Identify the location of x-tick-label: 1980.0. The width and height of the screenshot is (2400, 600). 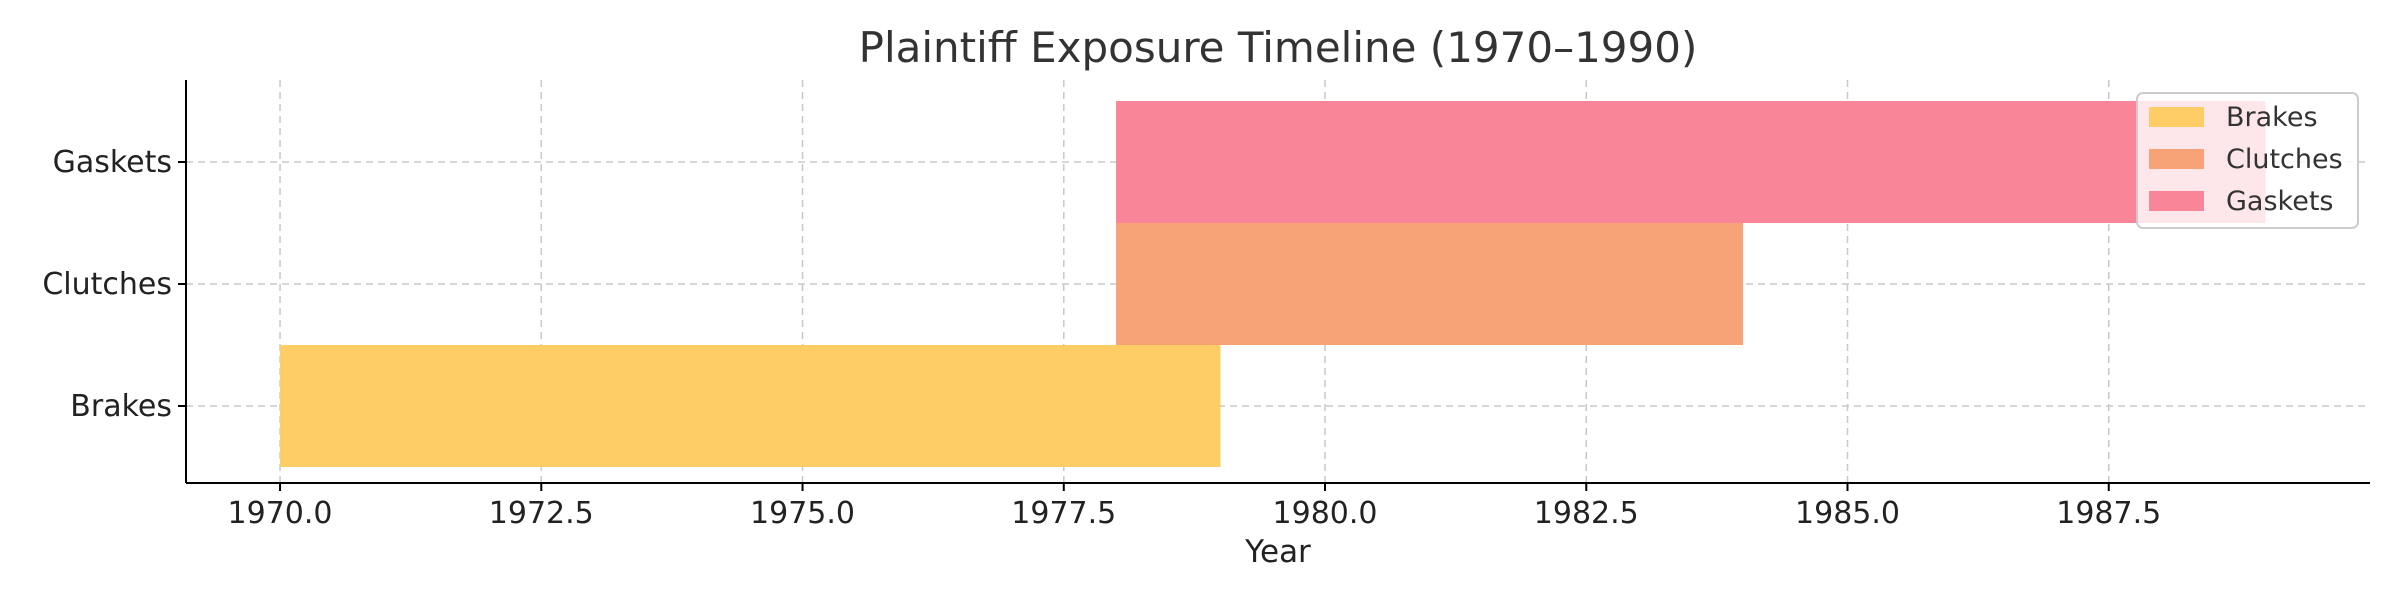
(1325, 513).